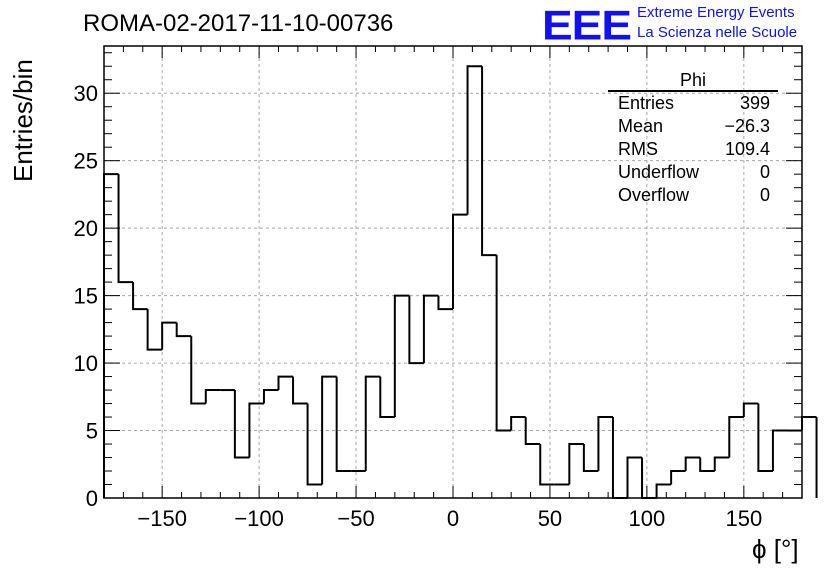 The image size is (836, 572). I want to click on x-tick-label: 50, so click(550, 518).